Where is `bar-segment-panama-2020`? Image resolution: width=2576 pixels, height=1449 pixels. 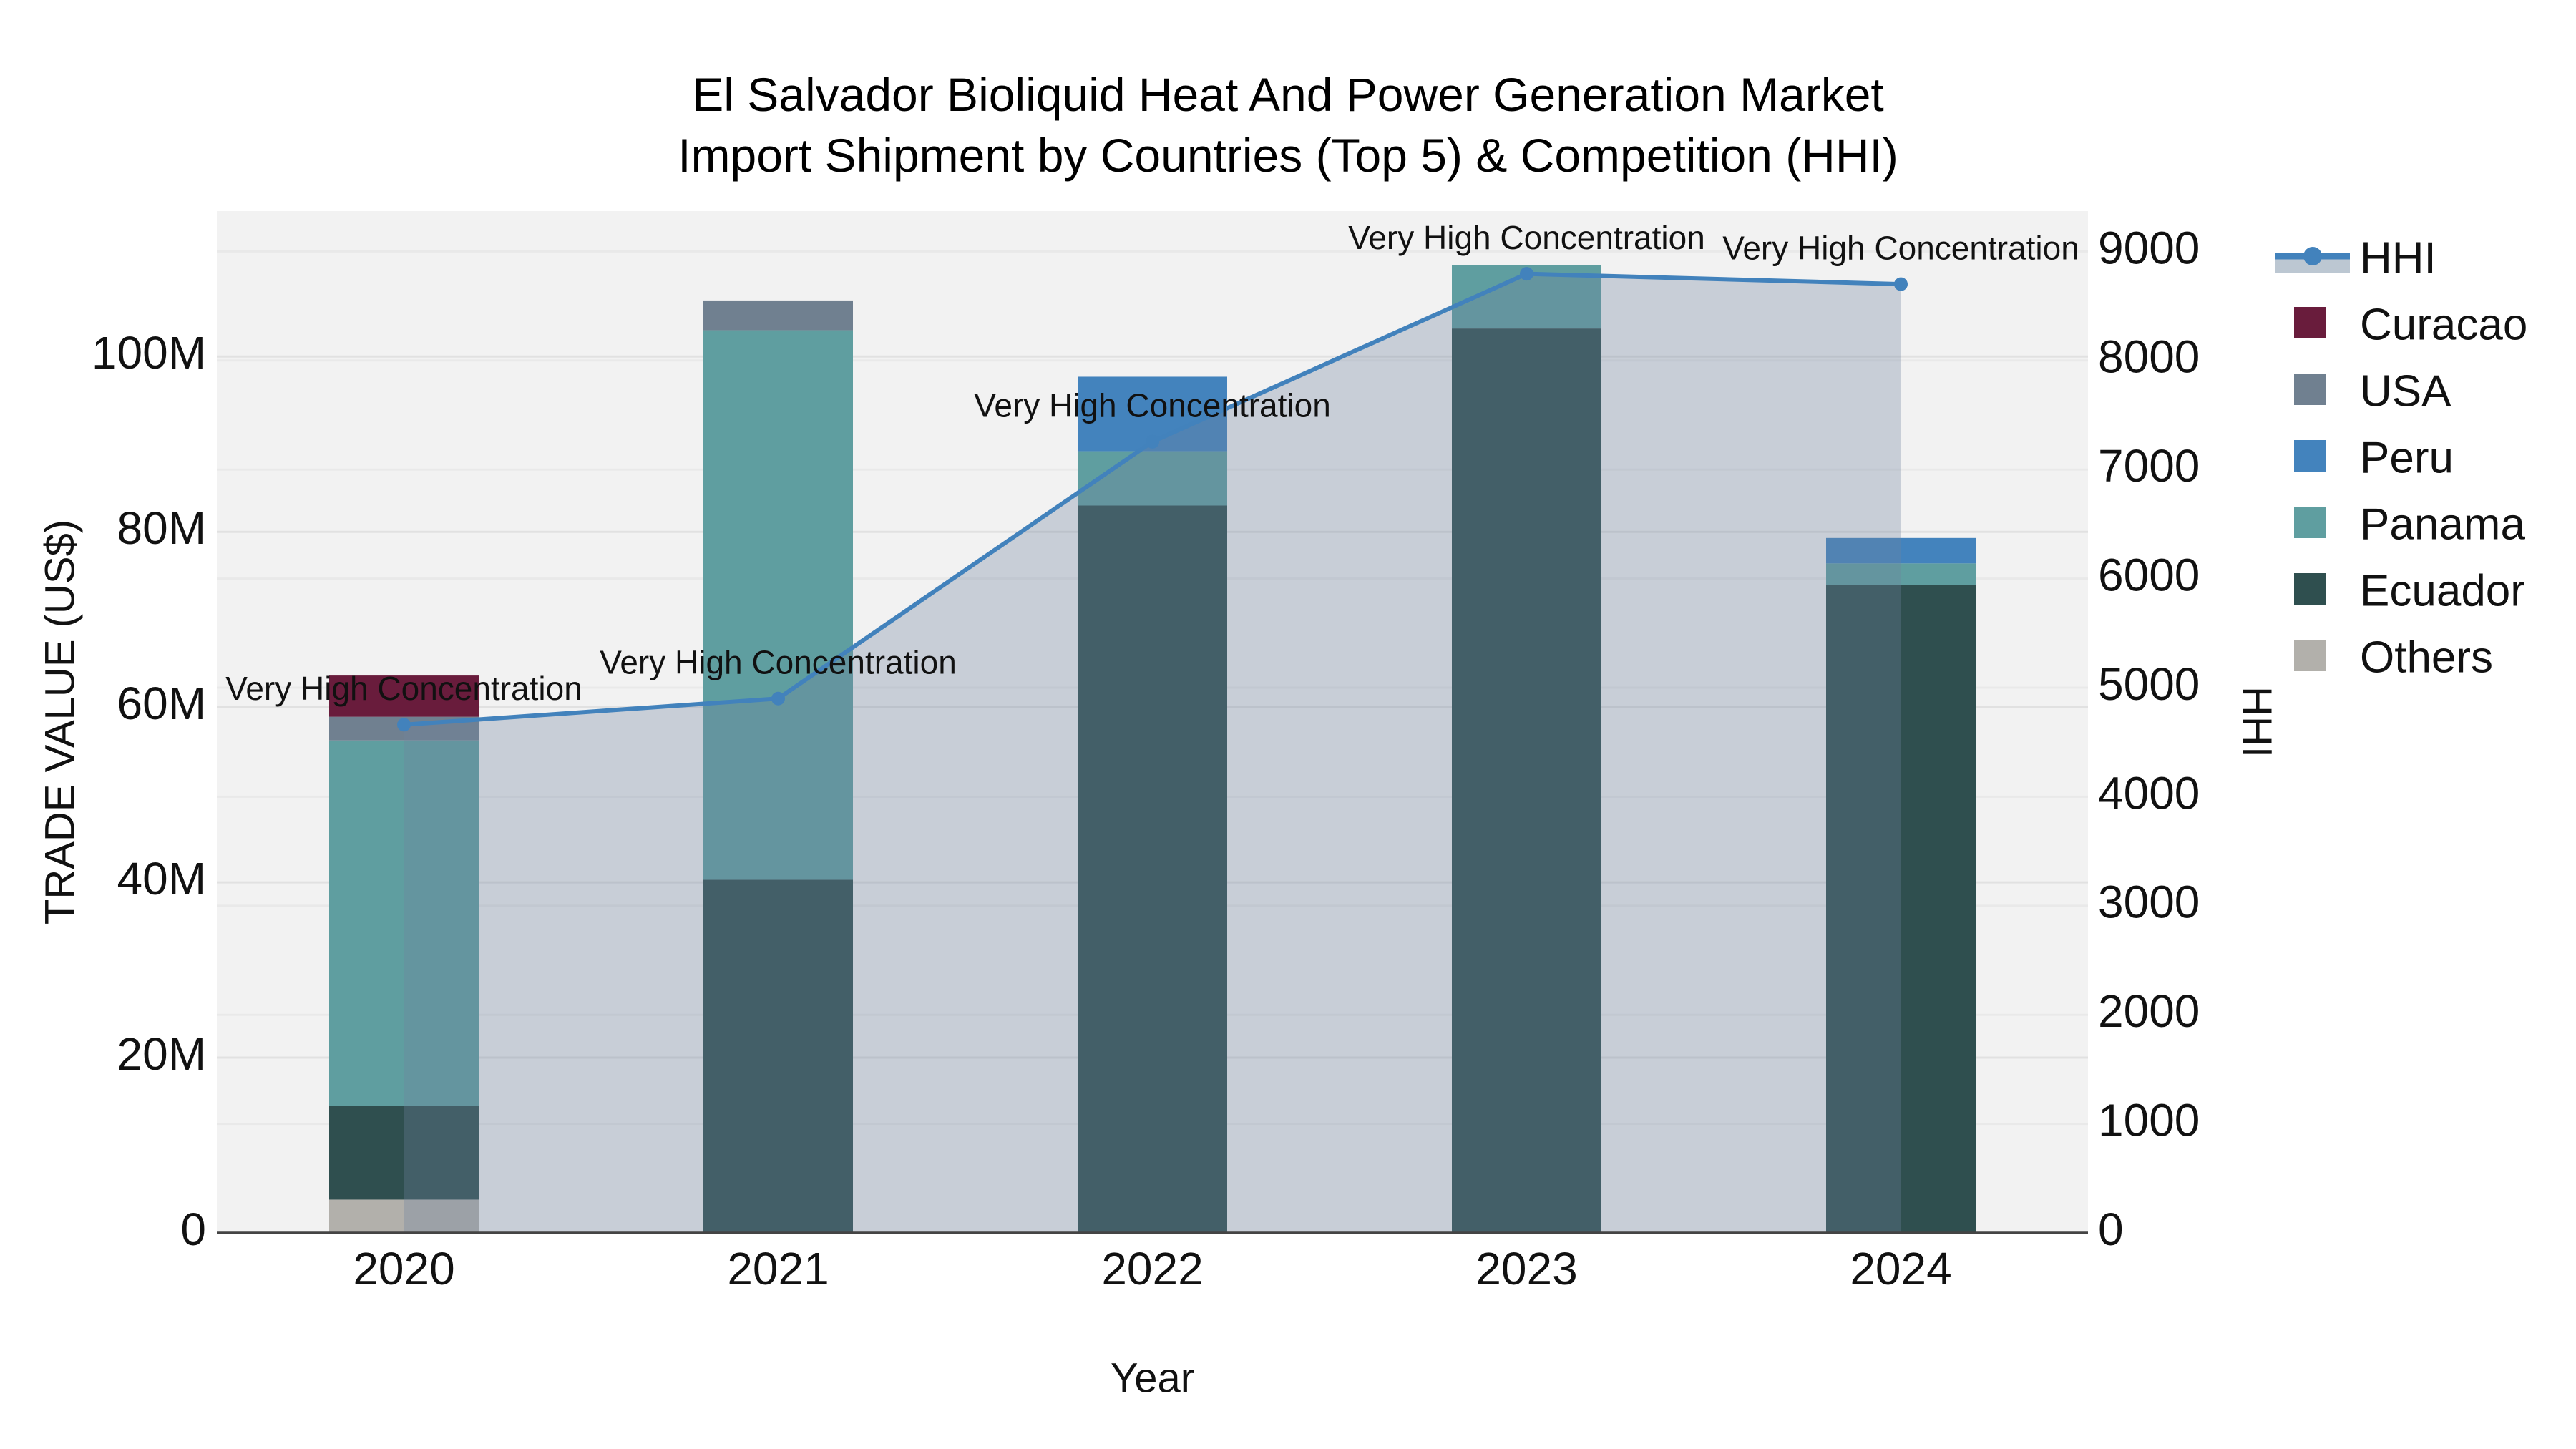 bar-segment-panama-2020 is located at coordinates (404, 923).